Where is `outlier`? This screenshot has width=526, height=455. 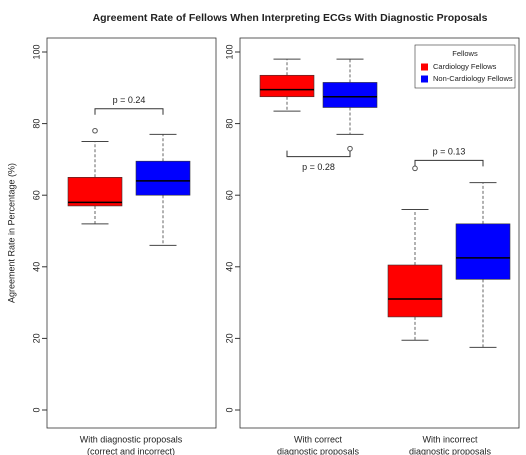 outlier is located at coordinates (95, 130).